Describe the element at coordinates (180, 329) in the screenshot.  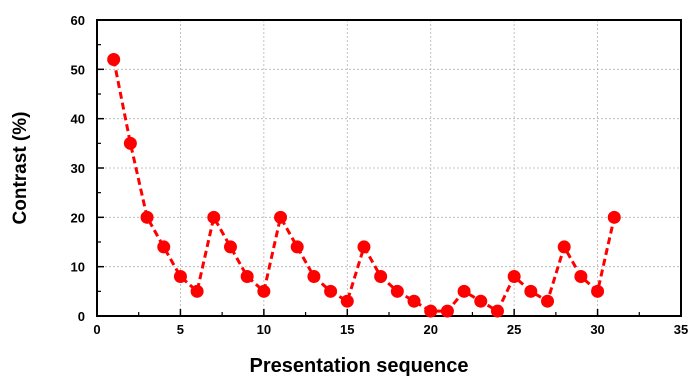
I see `x-tick-label: 5` at that location.